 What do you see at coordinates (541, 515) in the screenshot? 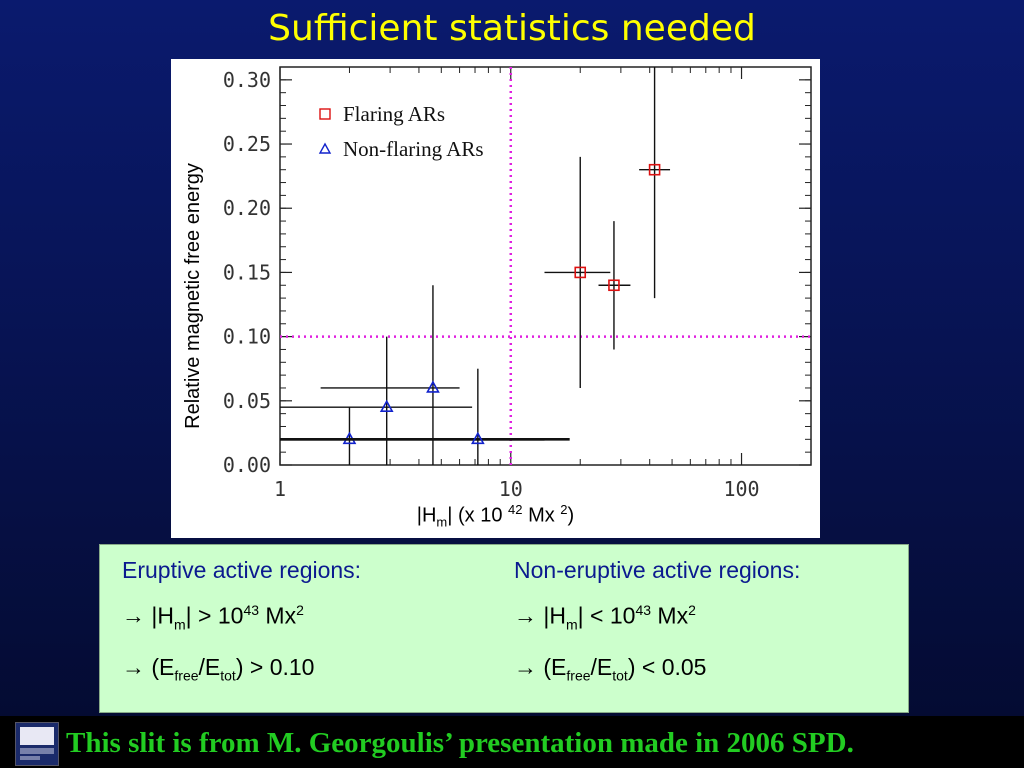
I see `x-axis-title-mx: Mx` at bounding box center [541, 515].